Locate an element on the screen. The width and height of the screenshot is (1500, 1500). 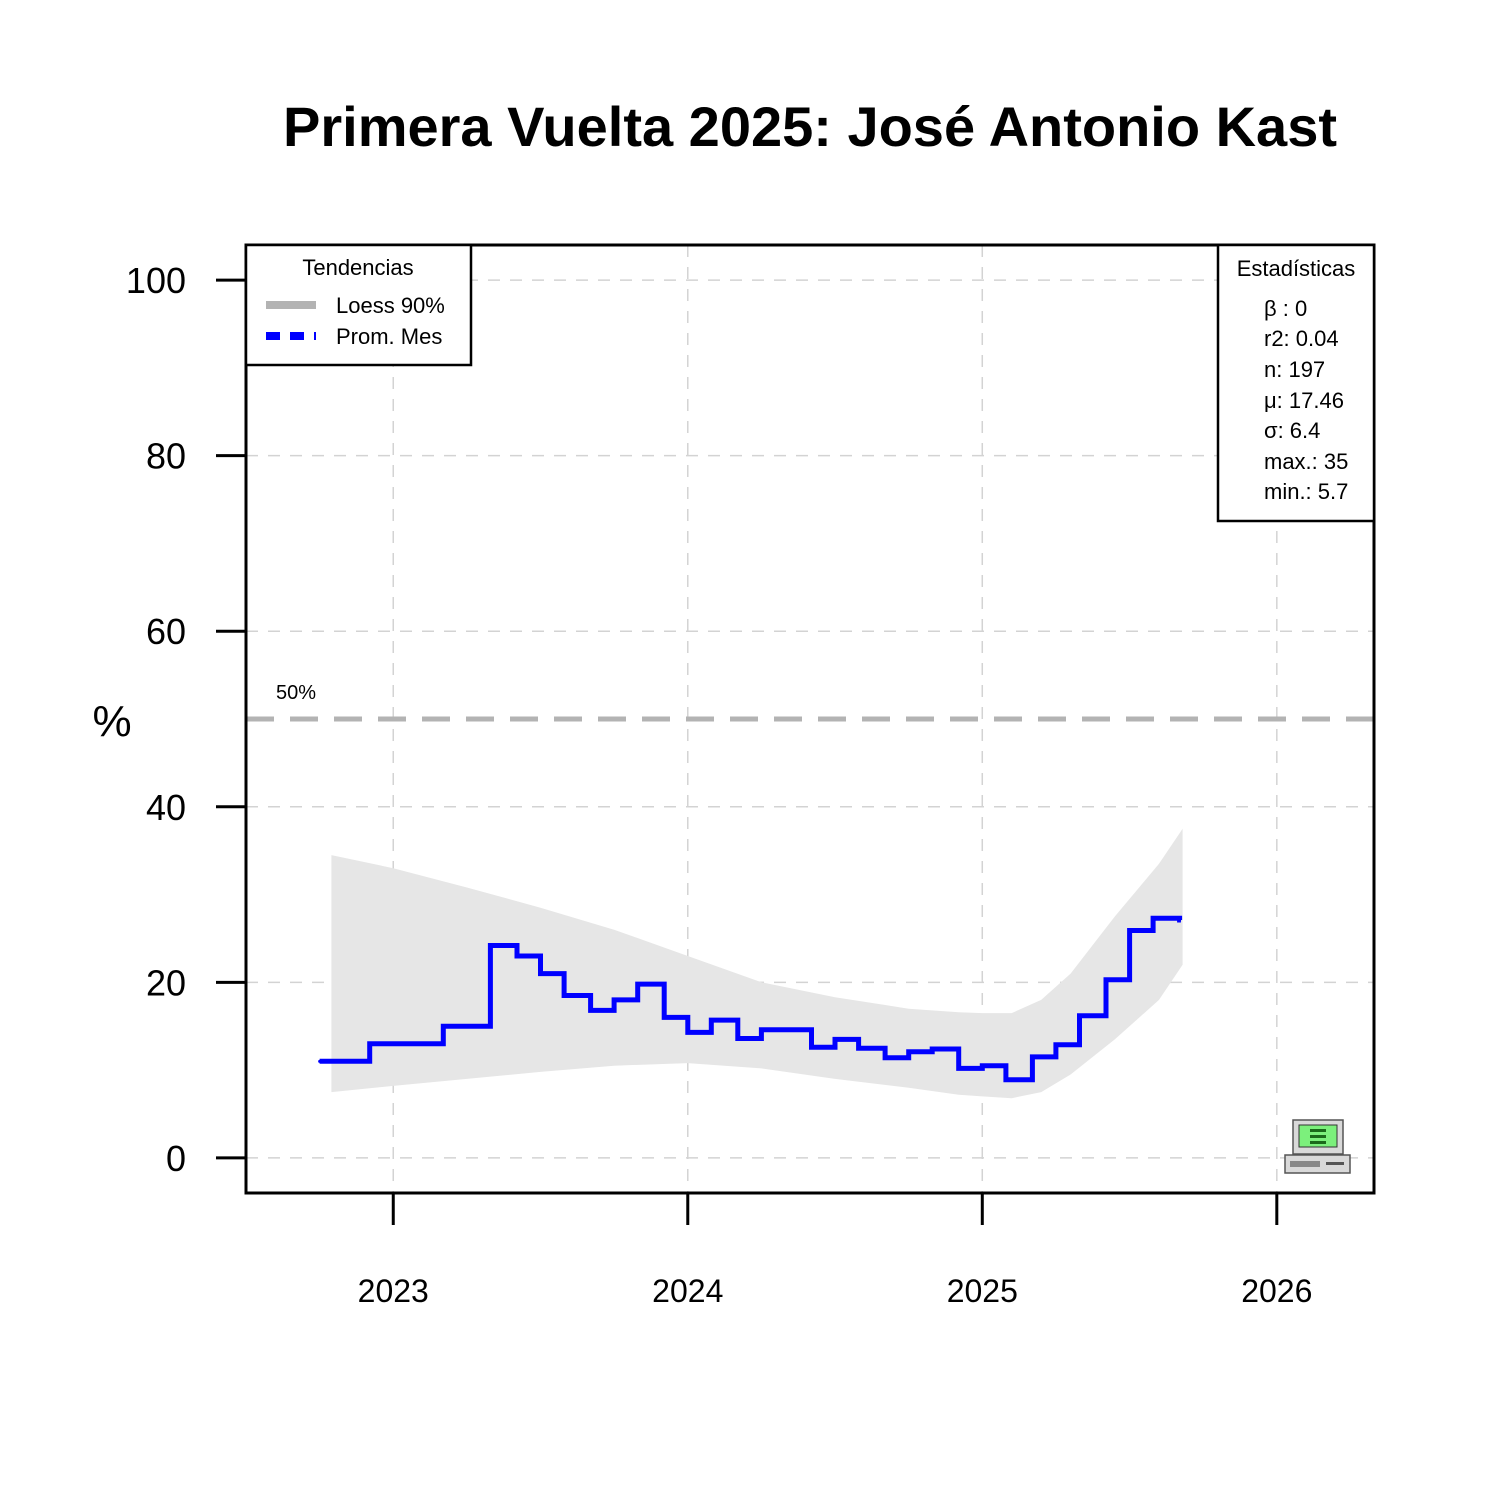
stats-box-frame is located at coordinates (1296, 383).